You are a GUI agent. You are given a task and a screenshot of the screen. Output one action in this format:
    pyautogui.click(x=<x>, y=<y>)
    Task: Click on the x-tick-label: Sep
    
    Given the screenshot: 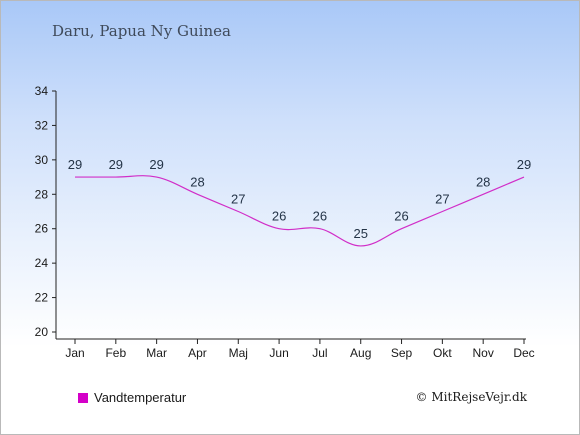 What is the action you would take?
    pyautogui.click(x=402, y=353)
    